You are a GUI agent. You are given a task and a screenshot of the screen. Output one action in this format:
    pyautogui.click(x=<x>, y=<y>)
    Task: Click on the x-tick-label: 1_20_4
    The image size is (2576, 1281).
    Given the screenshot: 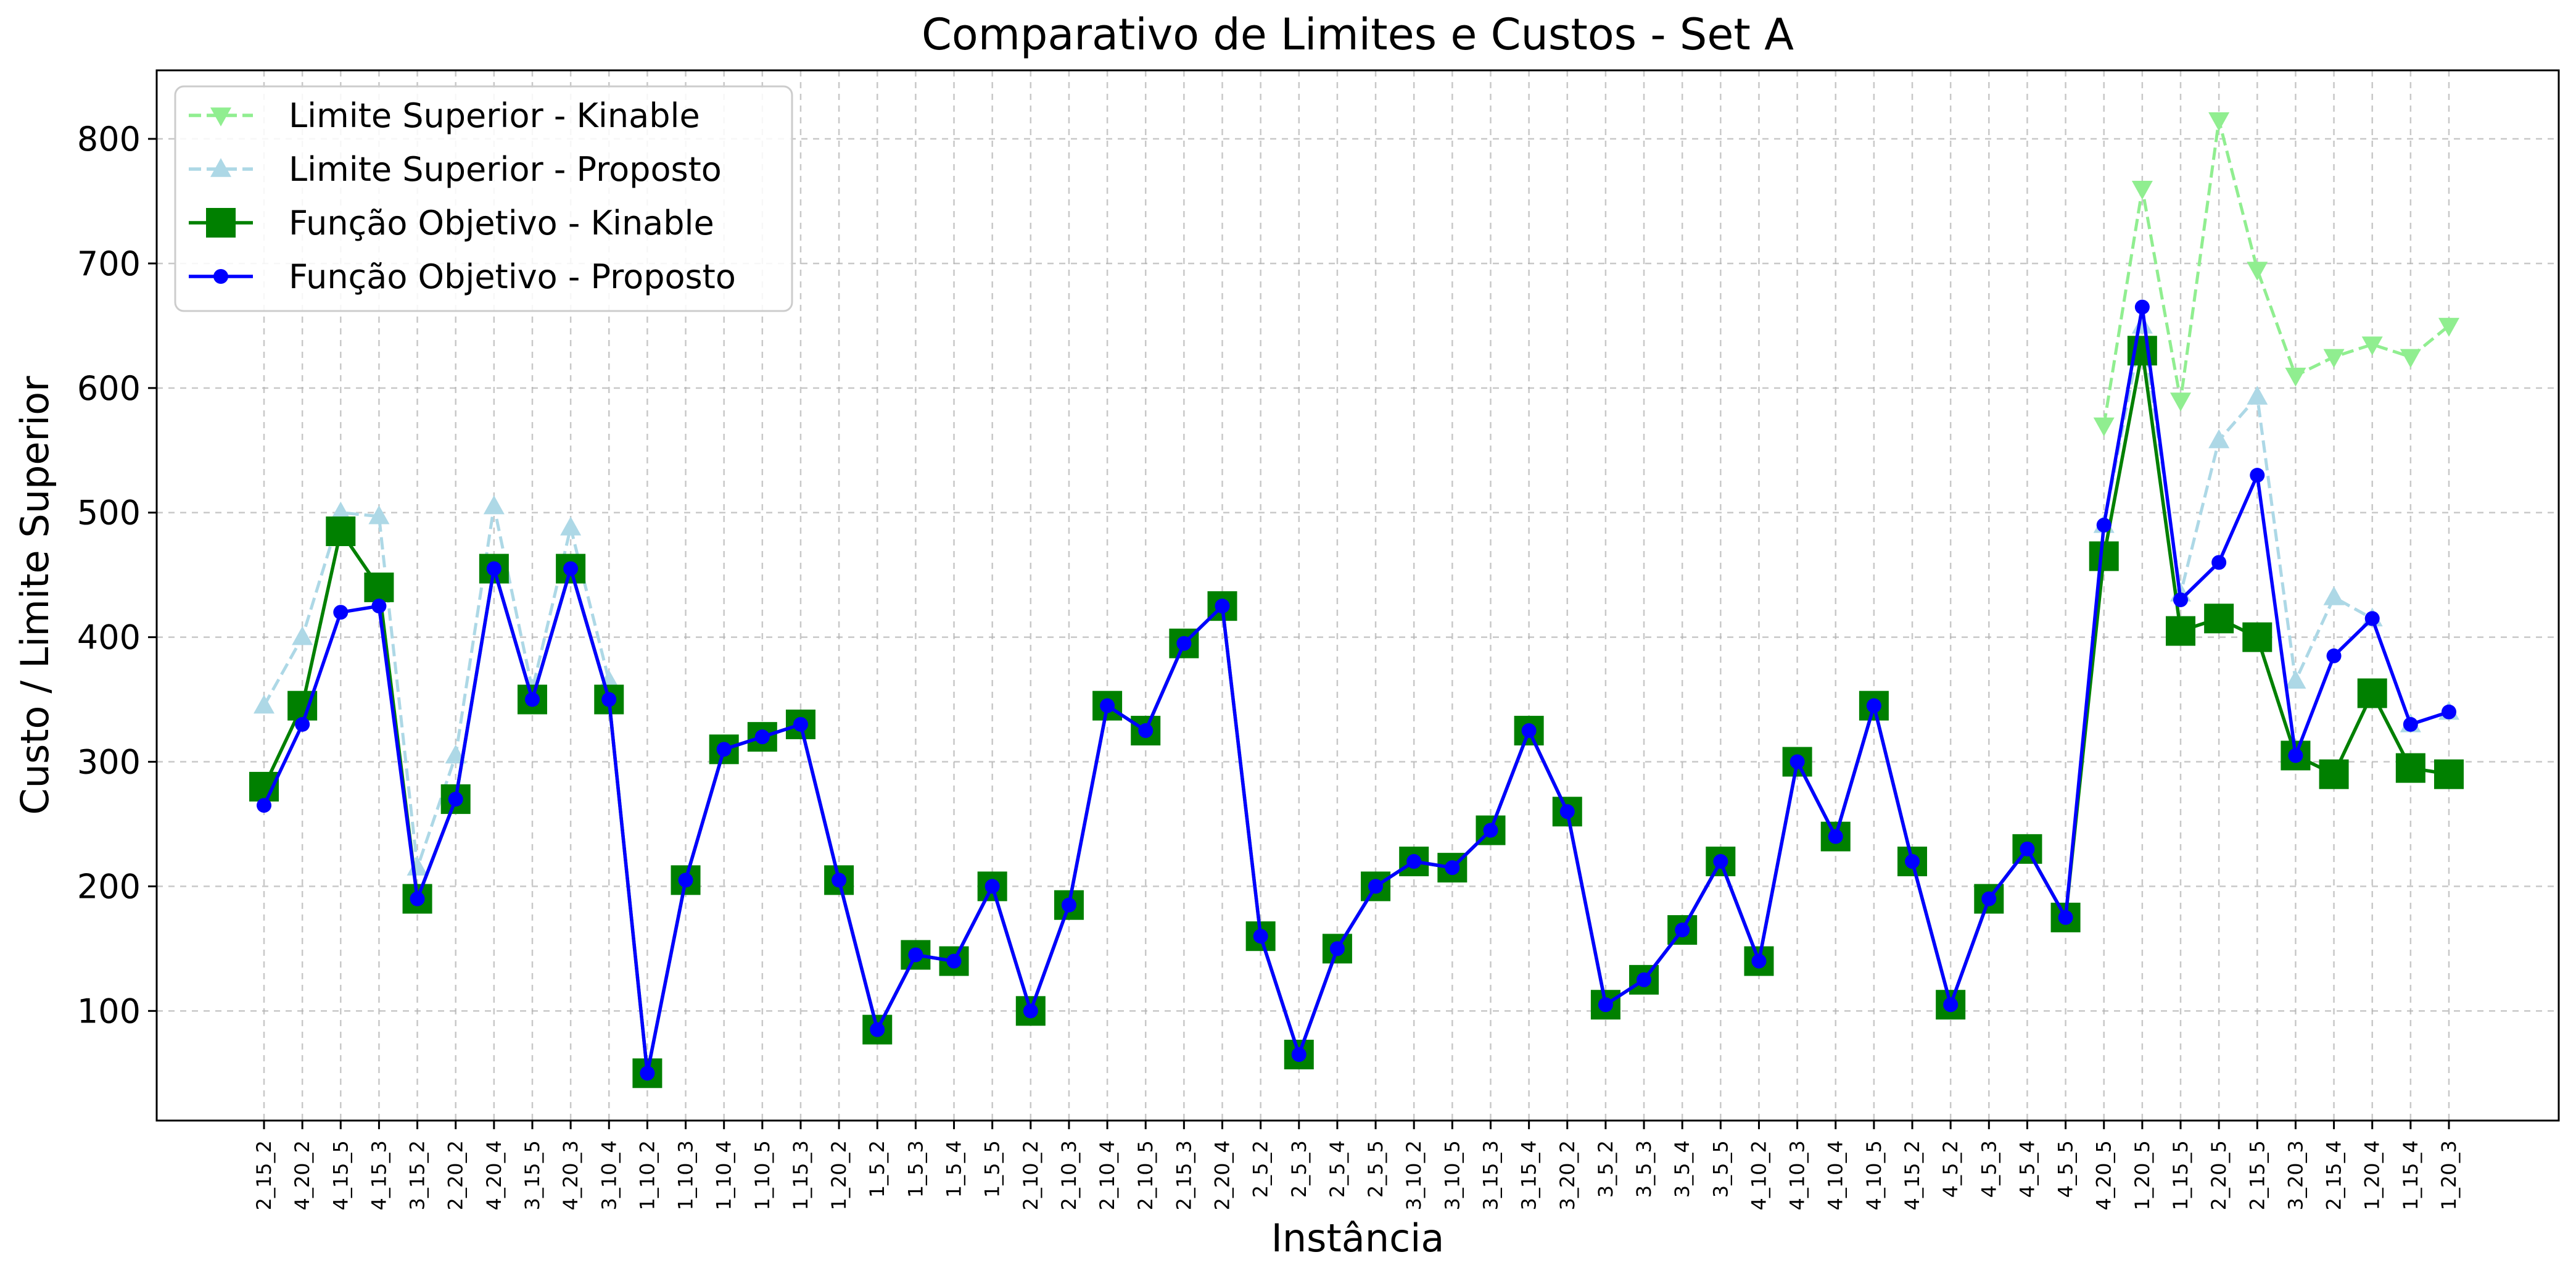 What is the action you would take?
    pyautogui.click(x=2372, y=1175)
    